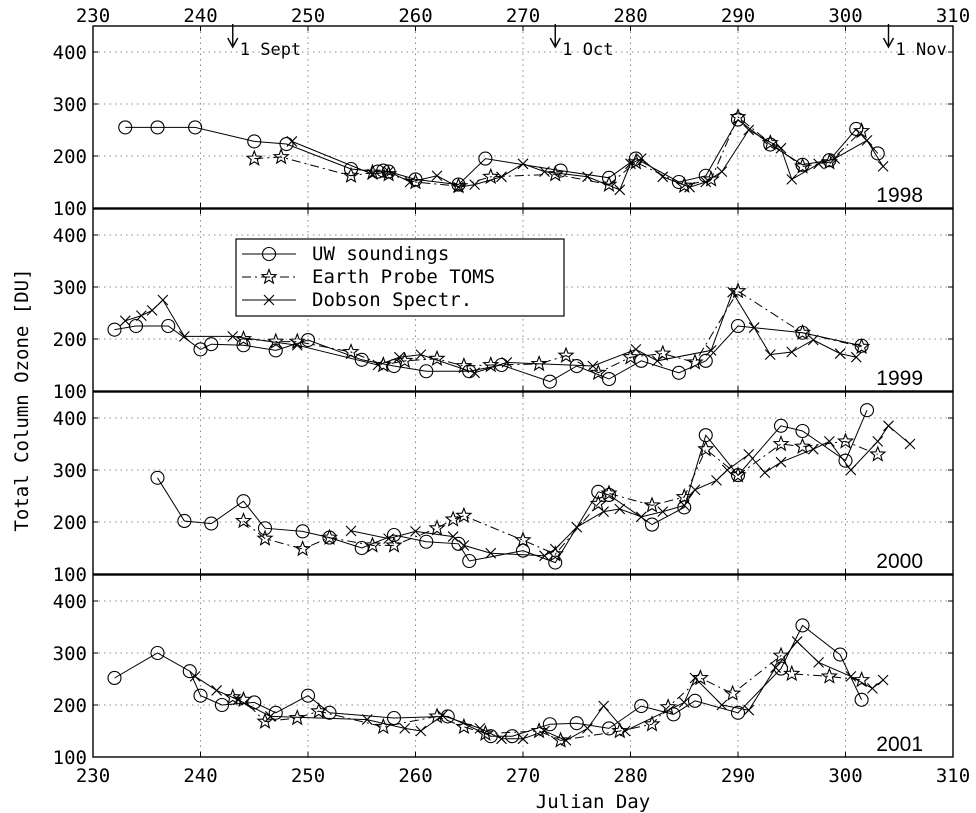  Describe the element at coordinates (200, 776) in the screenshot. I see `bottom-x-tick-label: 240` at that location.